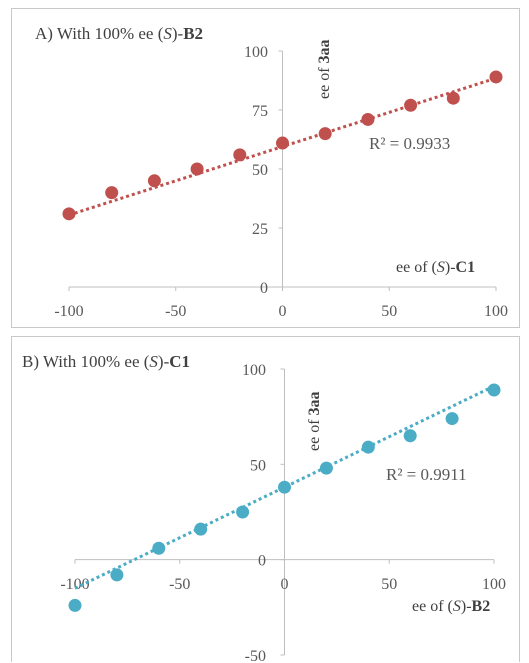 The height and width of the screenshot is (663, 529). What do you see at coordinates (409, 143) in the screenshot?
I see `r-squared-label: R² = 0.9933` at bounding box center [409, 143].